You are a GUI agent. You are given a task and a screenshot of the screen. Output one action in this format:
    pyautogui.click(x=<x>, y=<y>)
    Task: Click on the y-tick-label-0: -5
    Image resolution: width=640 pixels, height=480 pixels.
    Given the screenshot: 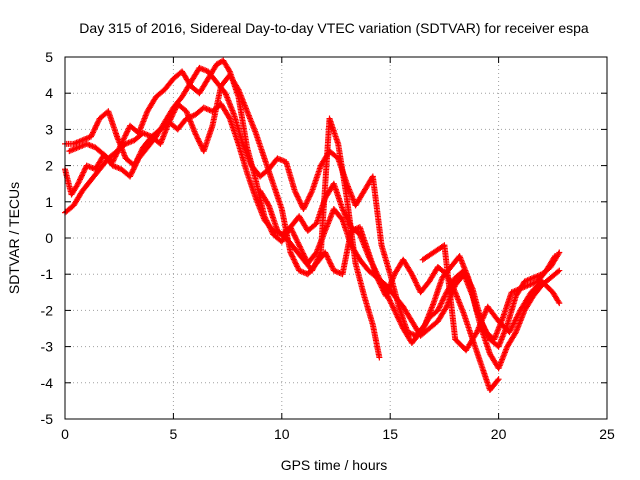 What is the action you would take?
    pyautogui.click(x=47, y=419)
    